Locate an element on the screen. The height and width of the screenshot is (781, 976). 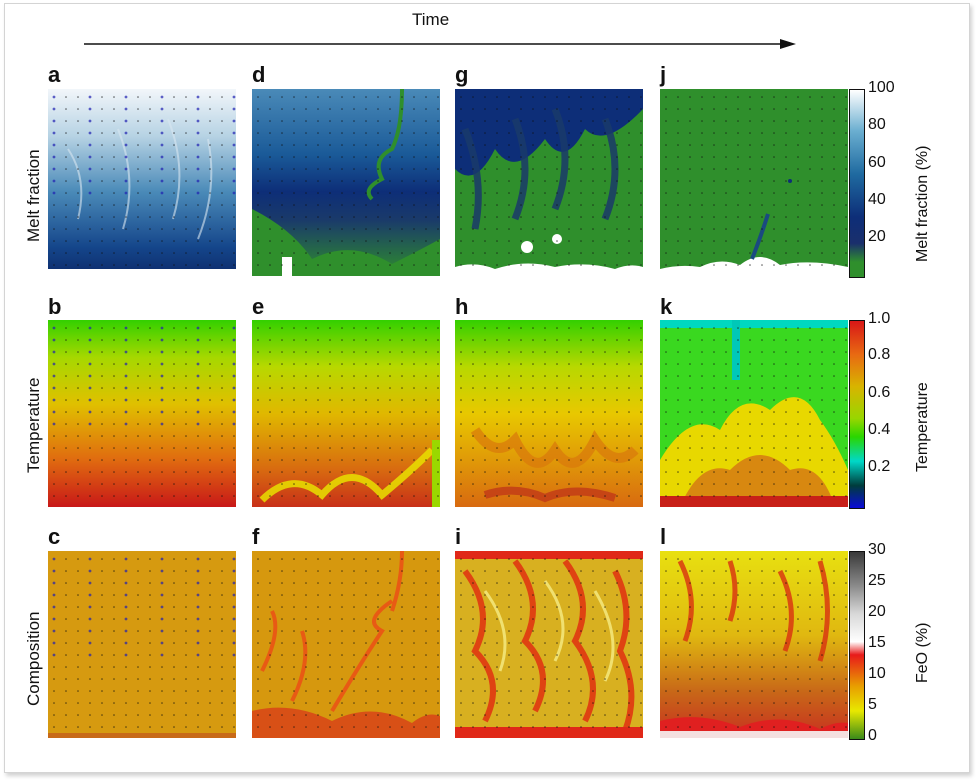
panel-f-composition is located at coordinates (346, 644).